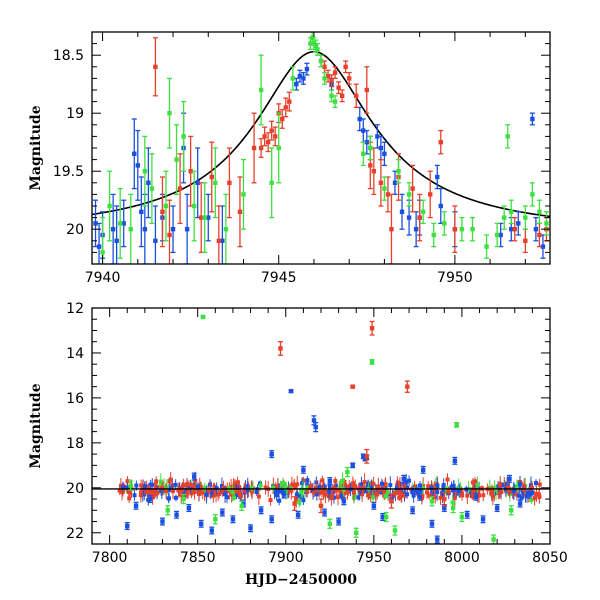 Image resolution: width=600 pixels, height=600 pixels. What do you see at coordinates (68, 56) in the screenshot?
I see `y-tick-label: 18.5` at bounding box center [68, 56].